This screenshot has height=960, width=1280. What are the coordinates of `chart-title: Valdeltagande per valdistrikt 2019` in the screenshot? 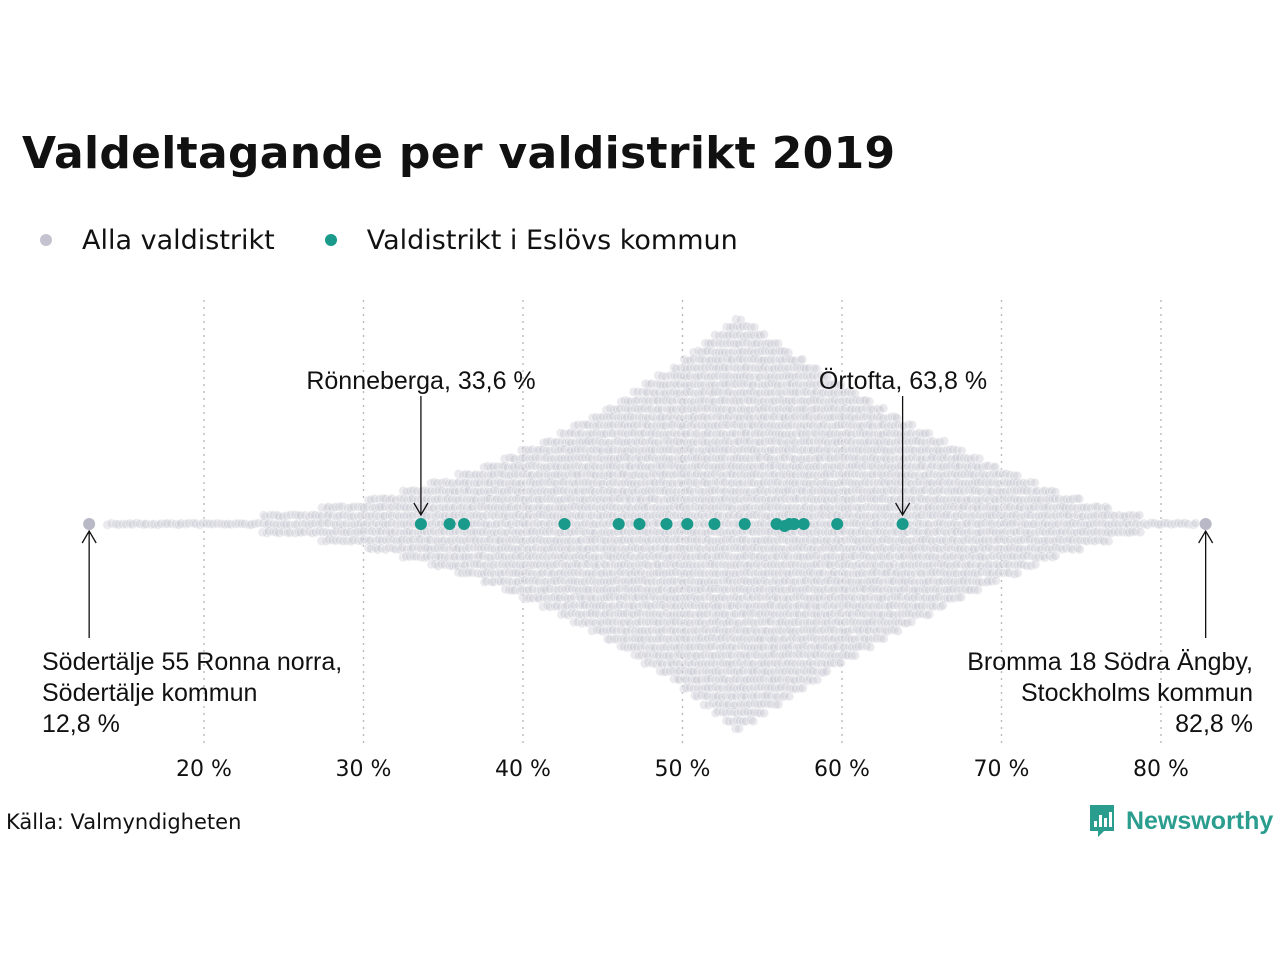 It's located at (459, 153).